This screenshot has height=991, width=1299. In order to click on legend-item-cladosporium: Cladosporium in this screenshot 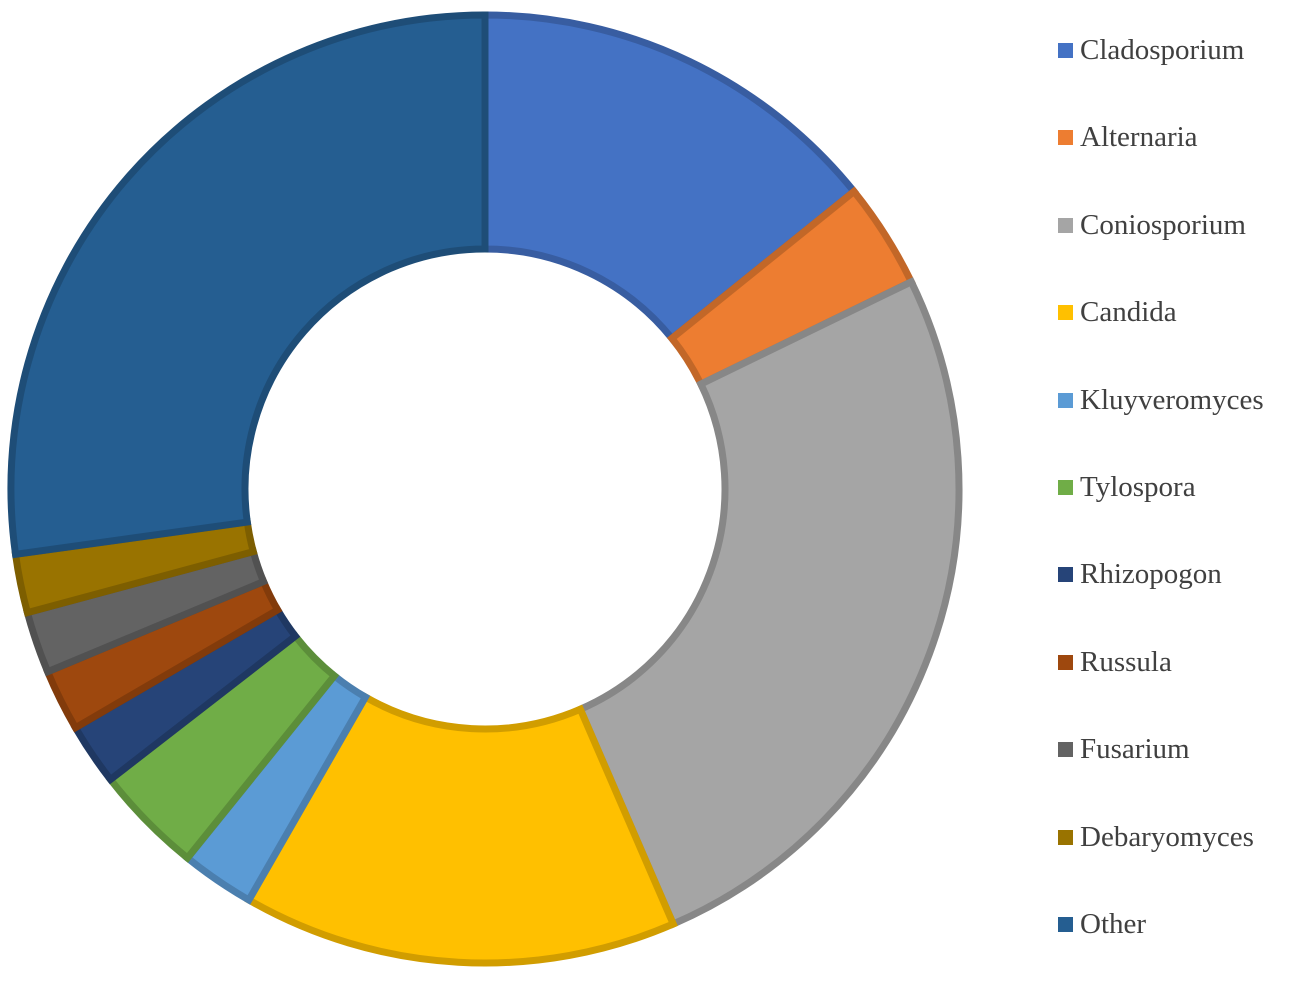, I will do `click(1178, 73)`.